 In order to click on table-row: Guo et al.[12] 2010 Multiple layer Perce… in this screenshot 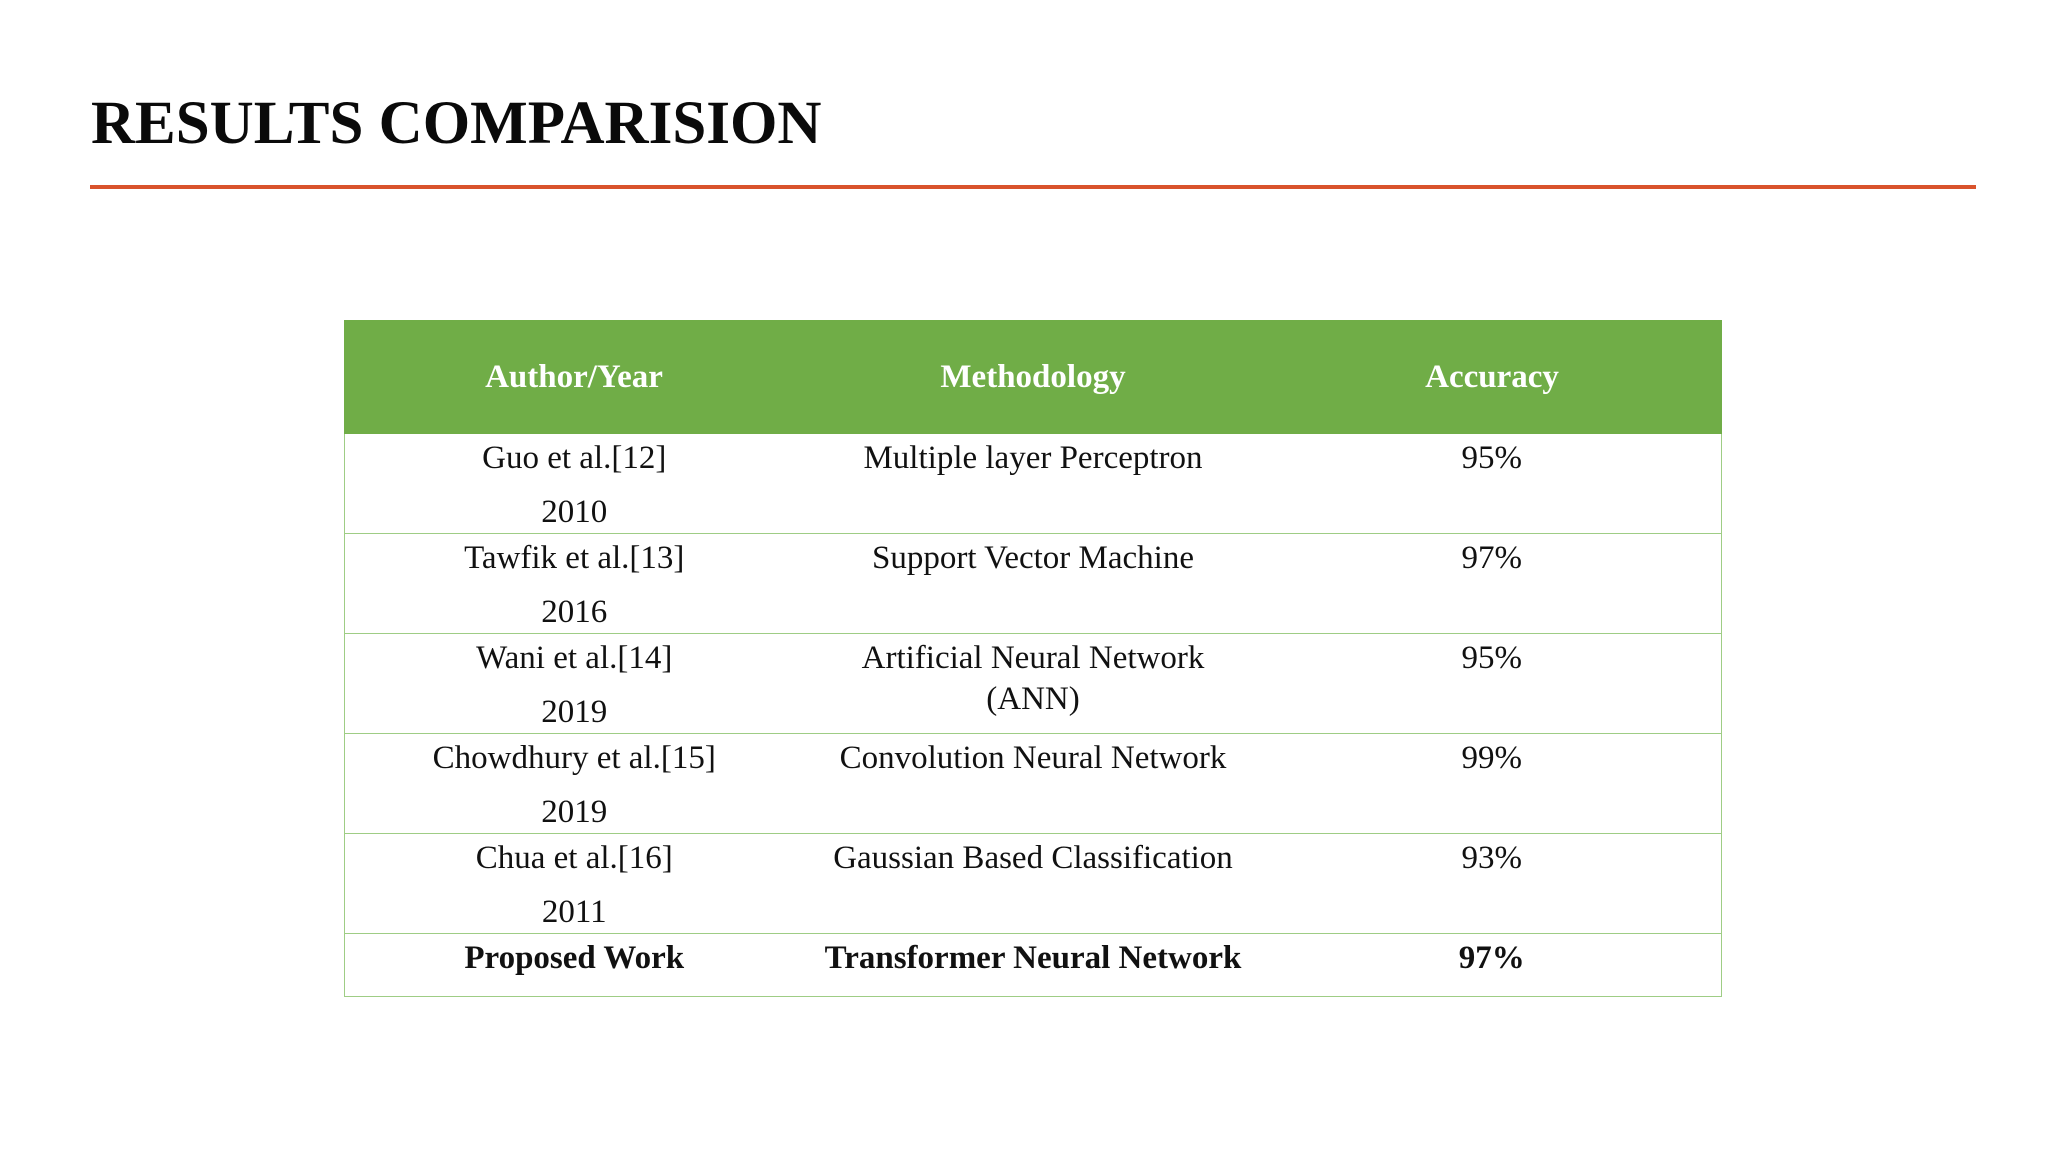, I will do `click(1033, 483)`.